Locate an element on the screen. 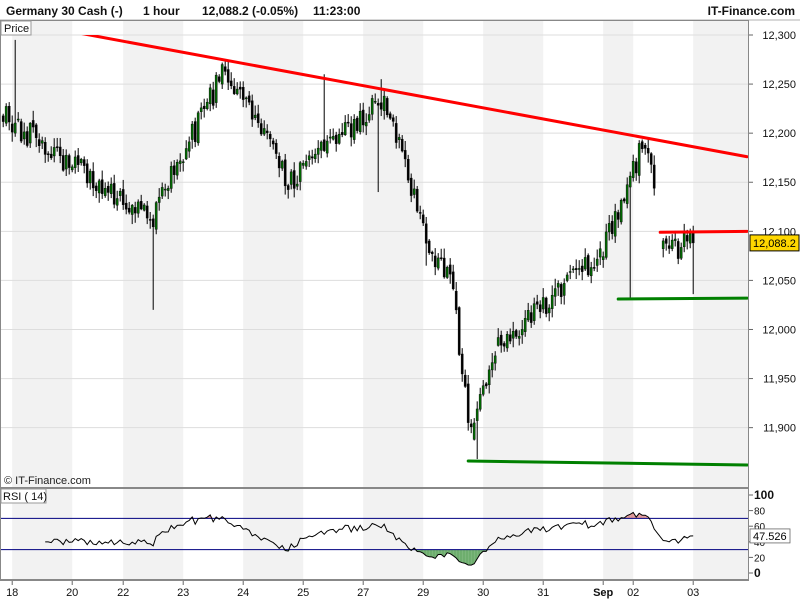 The image size is (800, 600). price-tick-label: 12,300 is located at coordinates (779, 36).